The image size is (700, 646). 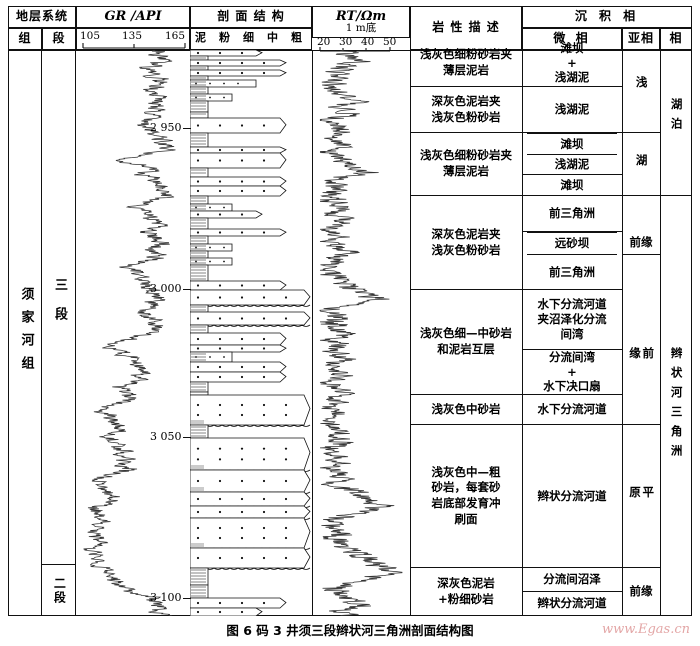 What do you see at coordinates (572, 39) in the screenshot?
I see `header-microfacies: 微 相` at bounding box center [572, 39].